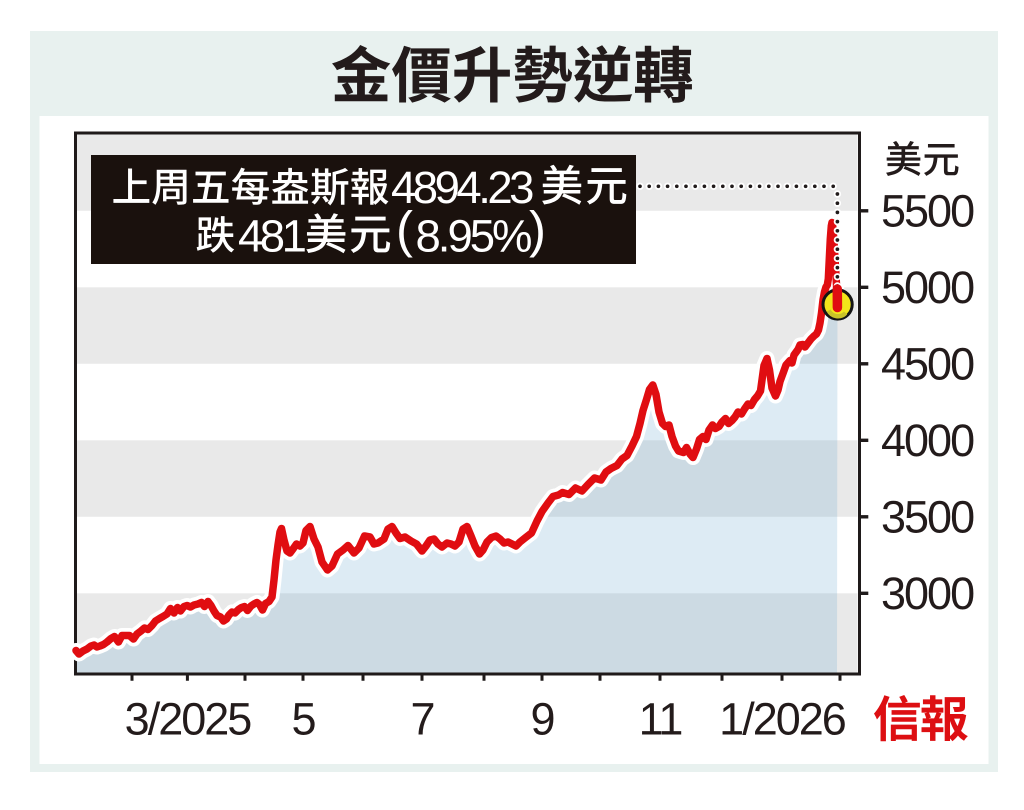 The image size is (1024, 810). What do you see at coordinates (421, 719) in the screenshot?
I see `svg-text: 7` at bounding box center [421, 719].